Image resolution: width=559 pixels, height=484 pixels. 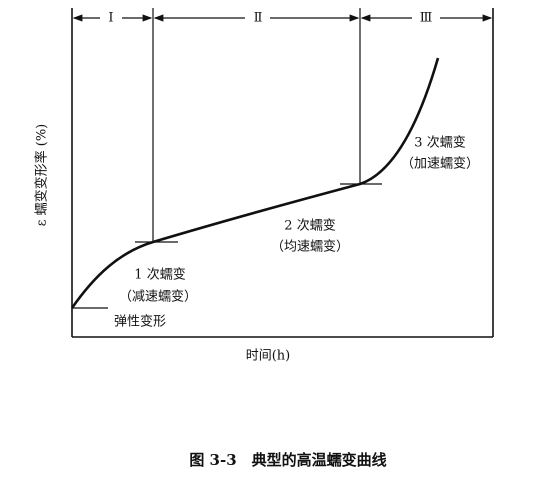 I want to click on stage-label: Ⅰ, so click(x=110, y=18).